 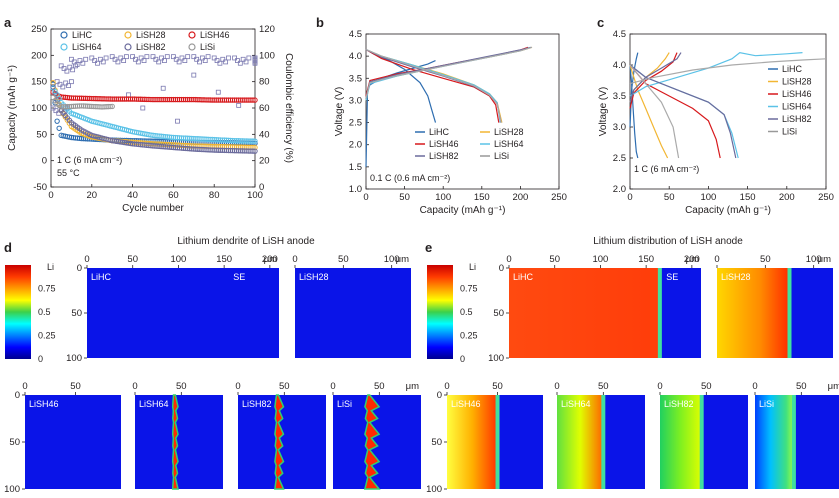 What do you see at coordinates (355, 167) in the screenshot?
I see `y-tick-label: 1.5` at bounding box center [355, 167].